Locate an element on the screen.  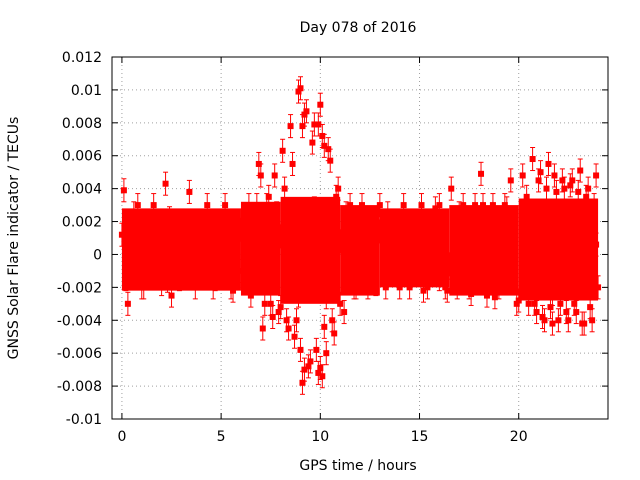
y-tick-label: 0 is located at coordinates (97, 255).